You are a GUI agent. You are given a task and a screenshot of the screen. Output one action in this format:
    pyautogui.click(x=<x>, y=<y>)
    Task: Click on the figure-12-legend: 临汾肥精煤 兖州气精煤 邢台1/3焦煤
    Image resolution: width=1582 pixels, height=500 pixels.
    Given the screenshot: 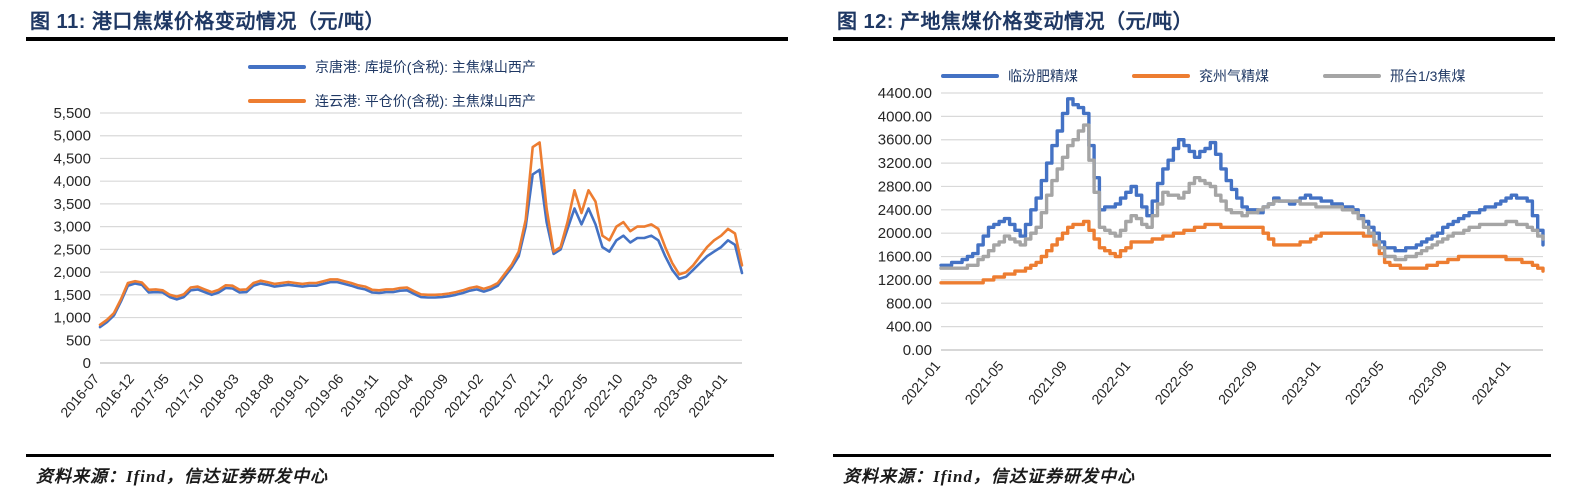 What is the action you would take?
    pyautogui.click(x=1203, y=76)
    